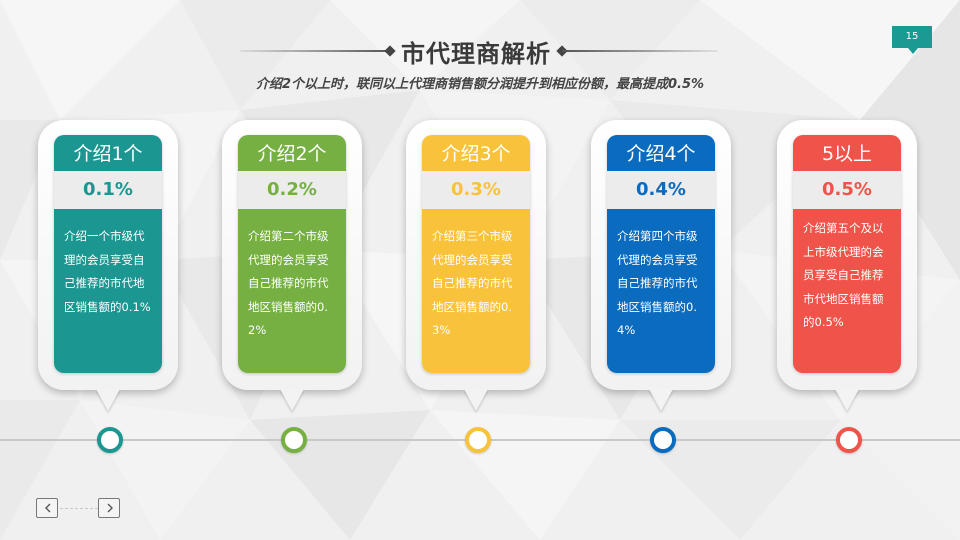 This screenshot has height=540, width=960. What do you see at coordinates (79, 508) in the screenshot?
I see `nav-divider` at bounding box center [79, 508].